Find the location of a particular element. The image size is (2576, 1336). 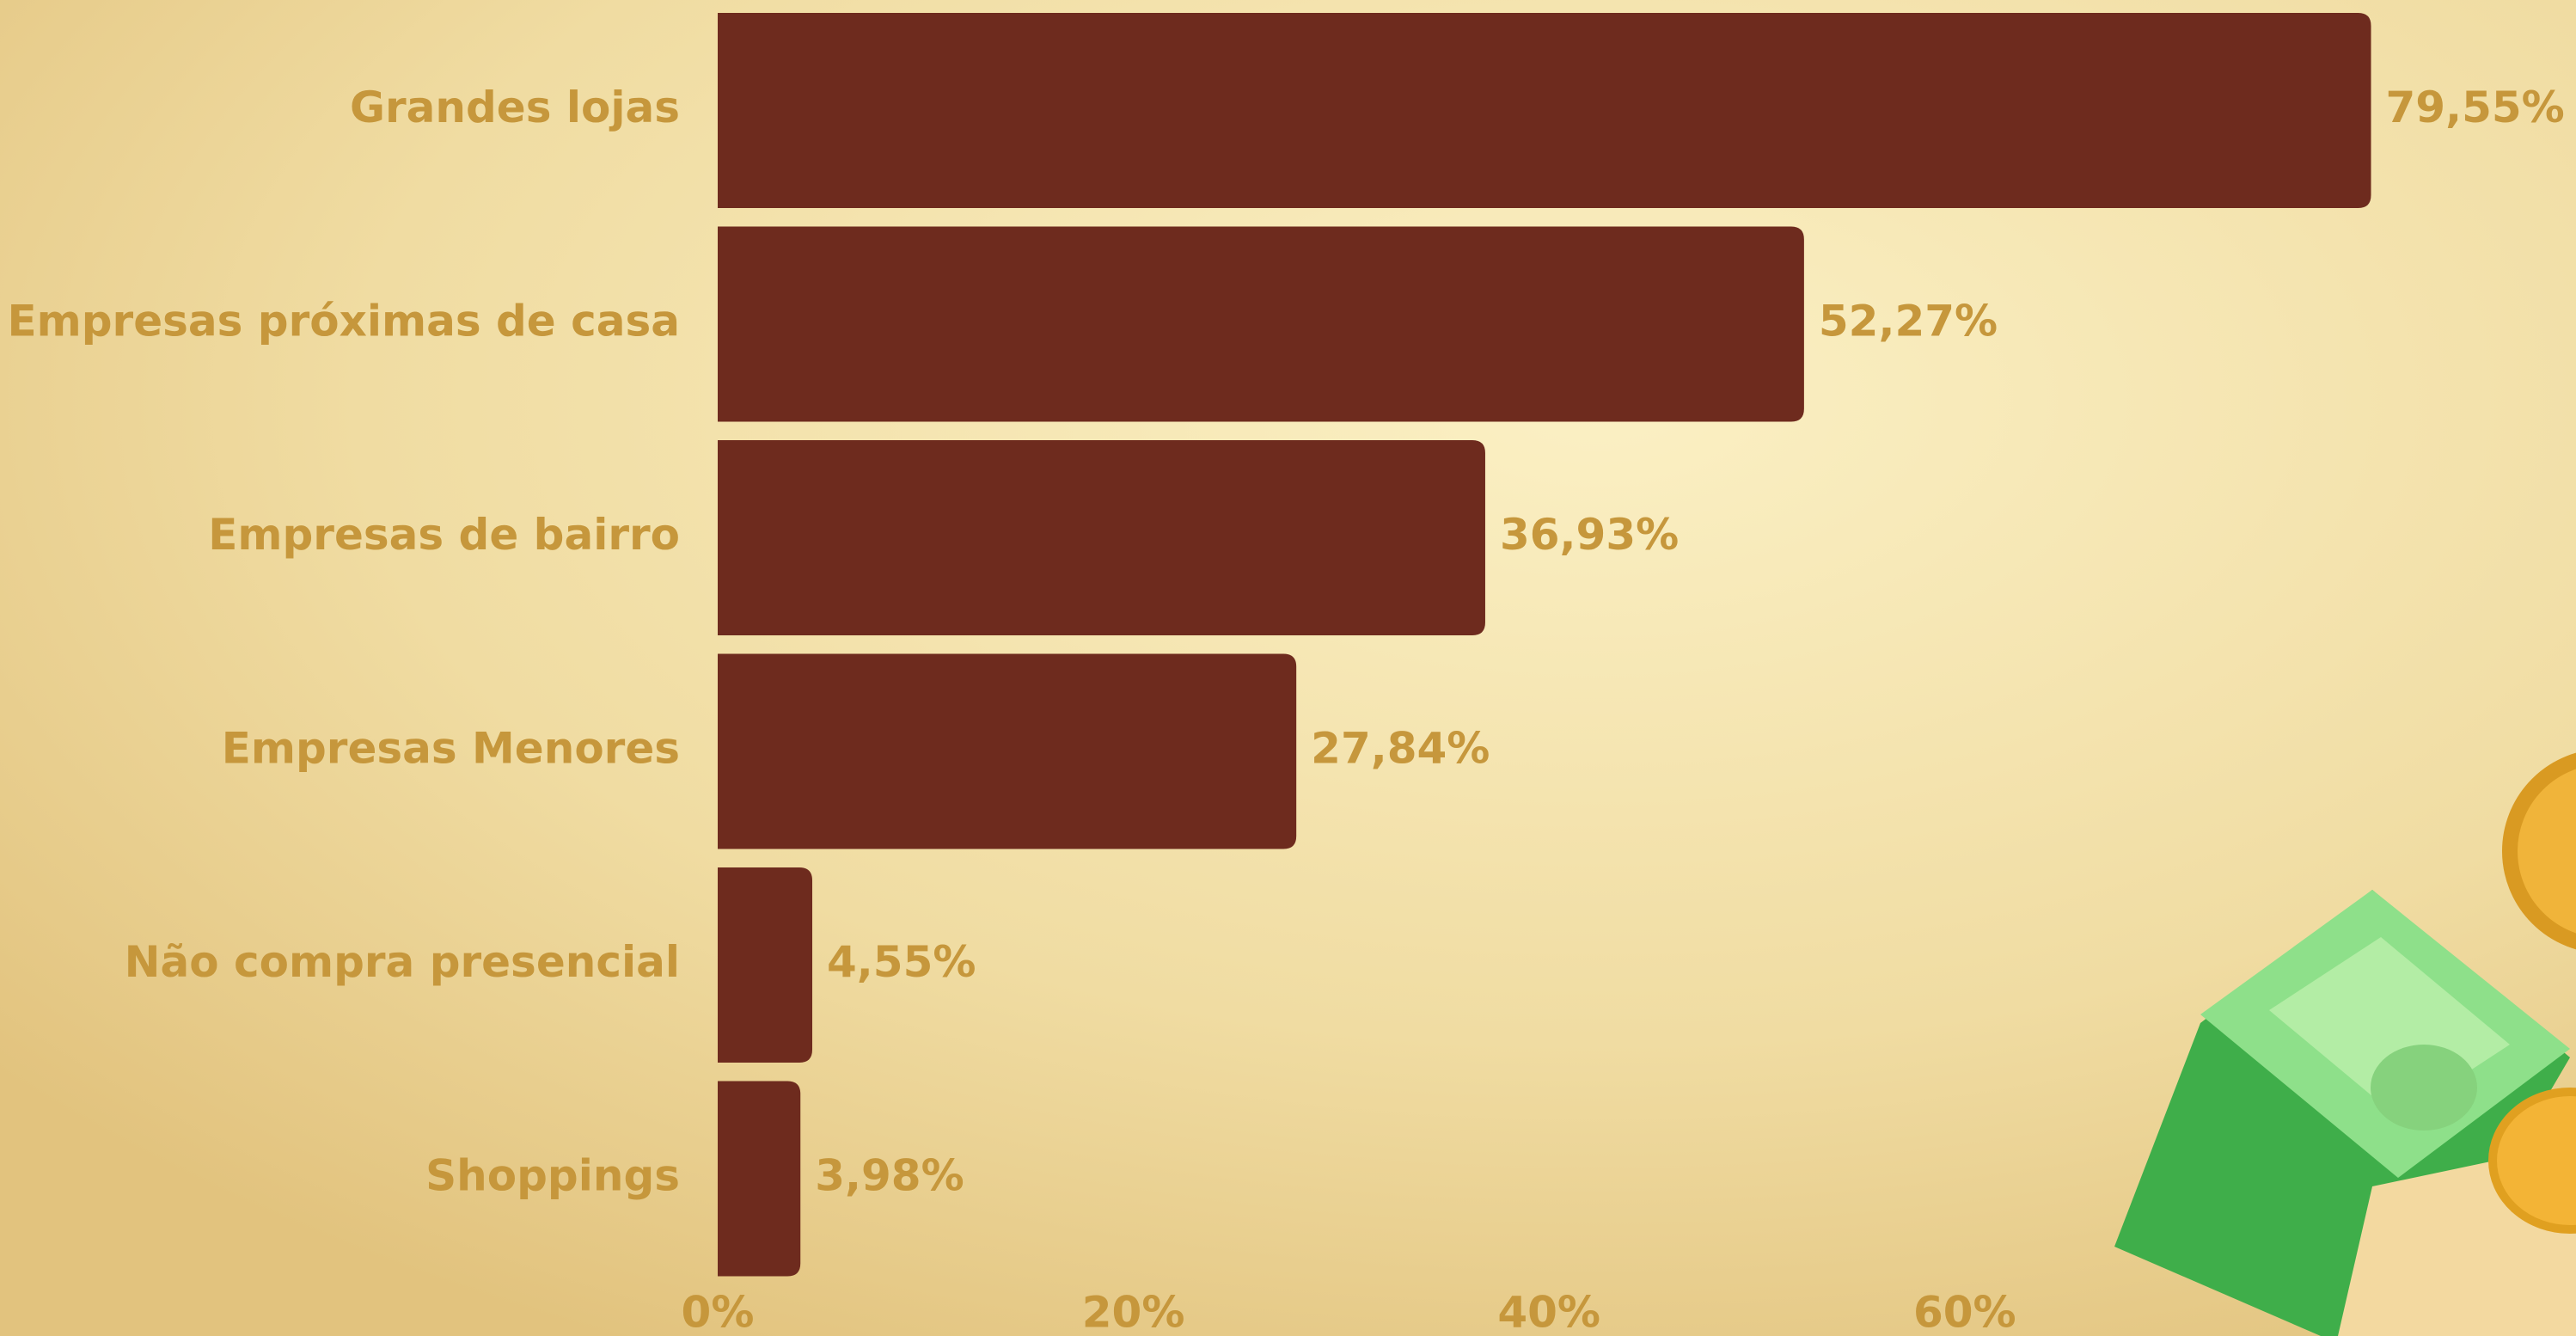

category-label: Empresas próximas de casa is located at coordinates (344, 322).